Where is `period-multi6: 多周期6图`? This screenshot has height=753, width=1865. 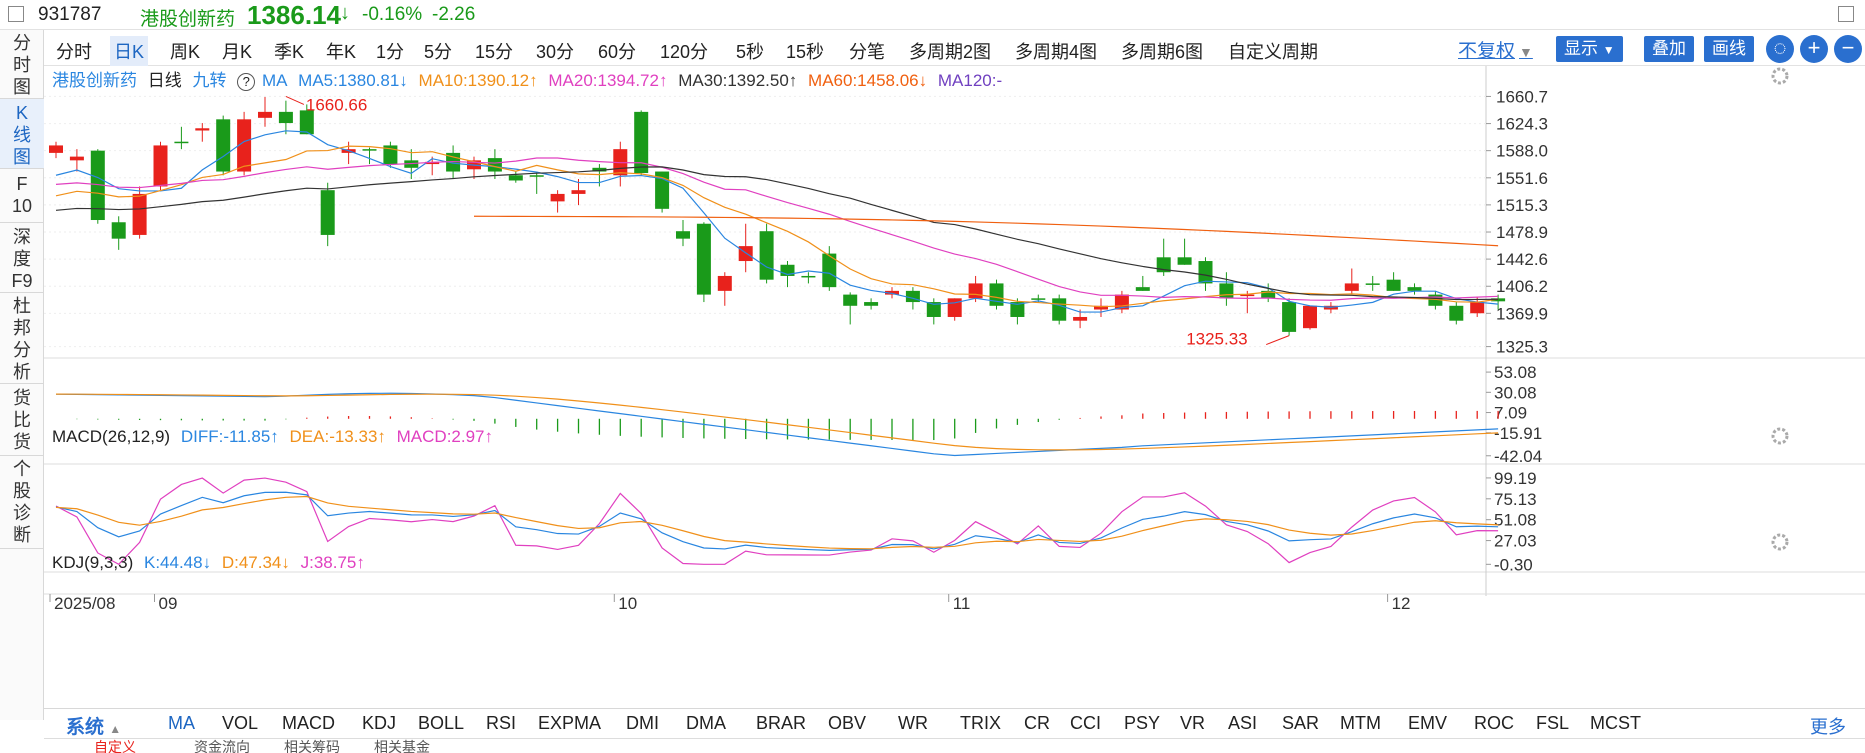
period-multi6: 多周期6图 is located at coordinates (1162, 52).